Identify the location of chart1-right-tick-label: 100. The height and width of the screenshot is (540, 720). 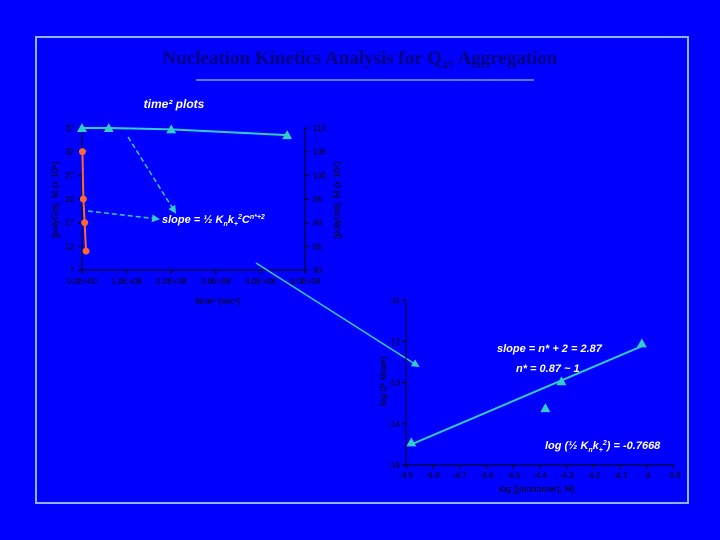
(320, 175).